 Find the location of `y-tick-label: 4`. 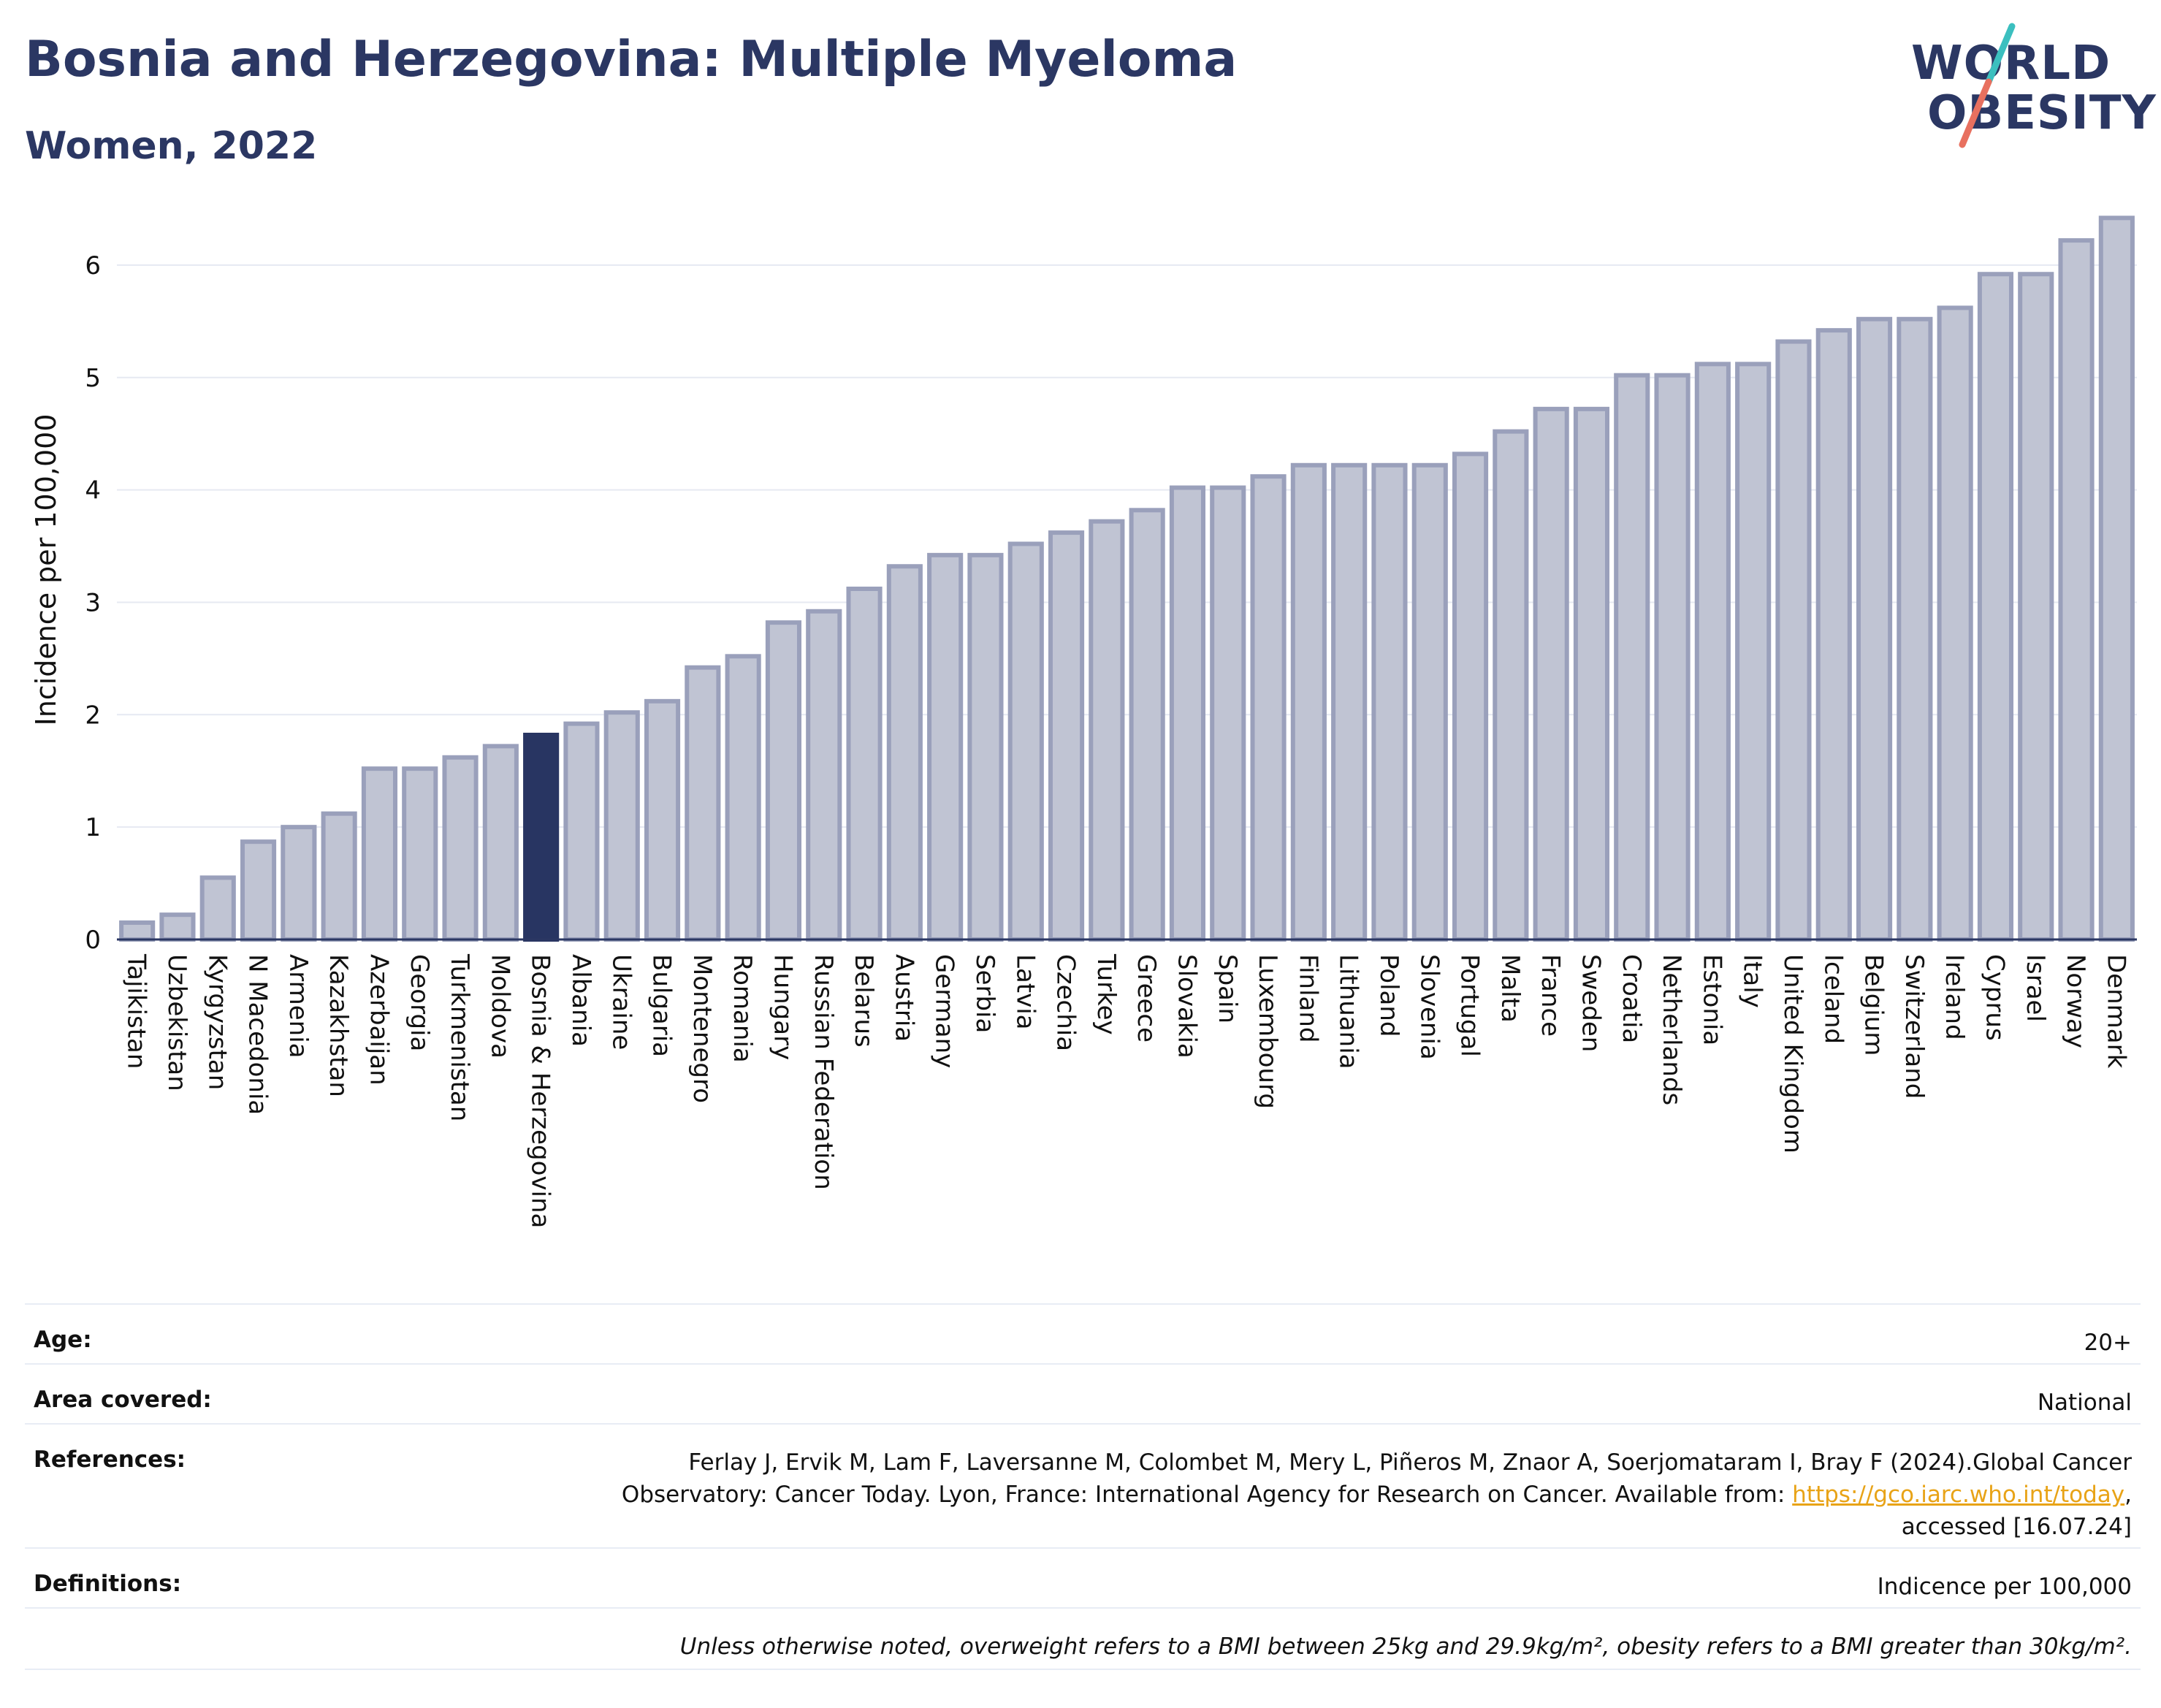

y-tick-label: 4 is located at coordinates (93, 491).